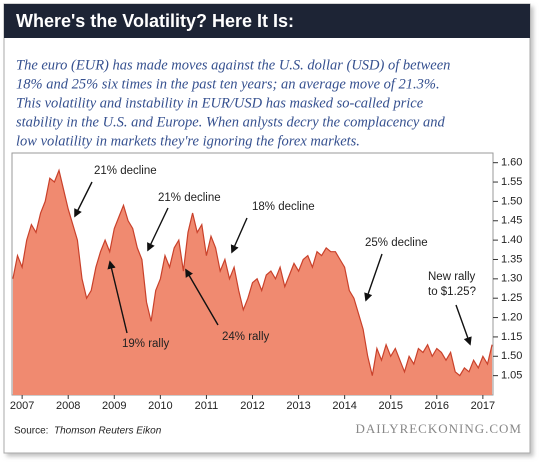 This screenshot has height=469, width=540. I want to click on brand: DAILYRECKONING.COM, so click(438, 428).